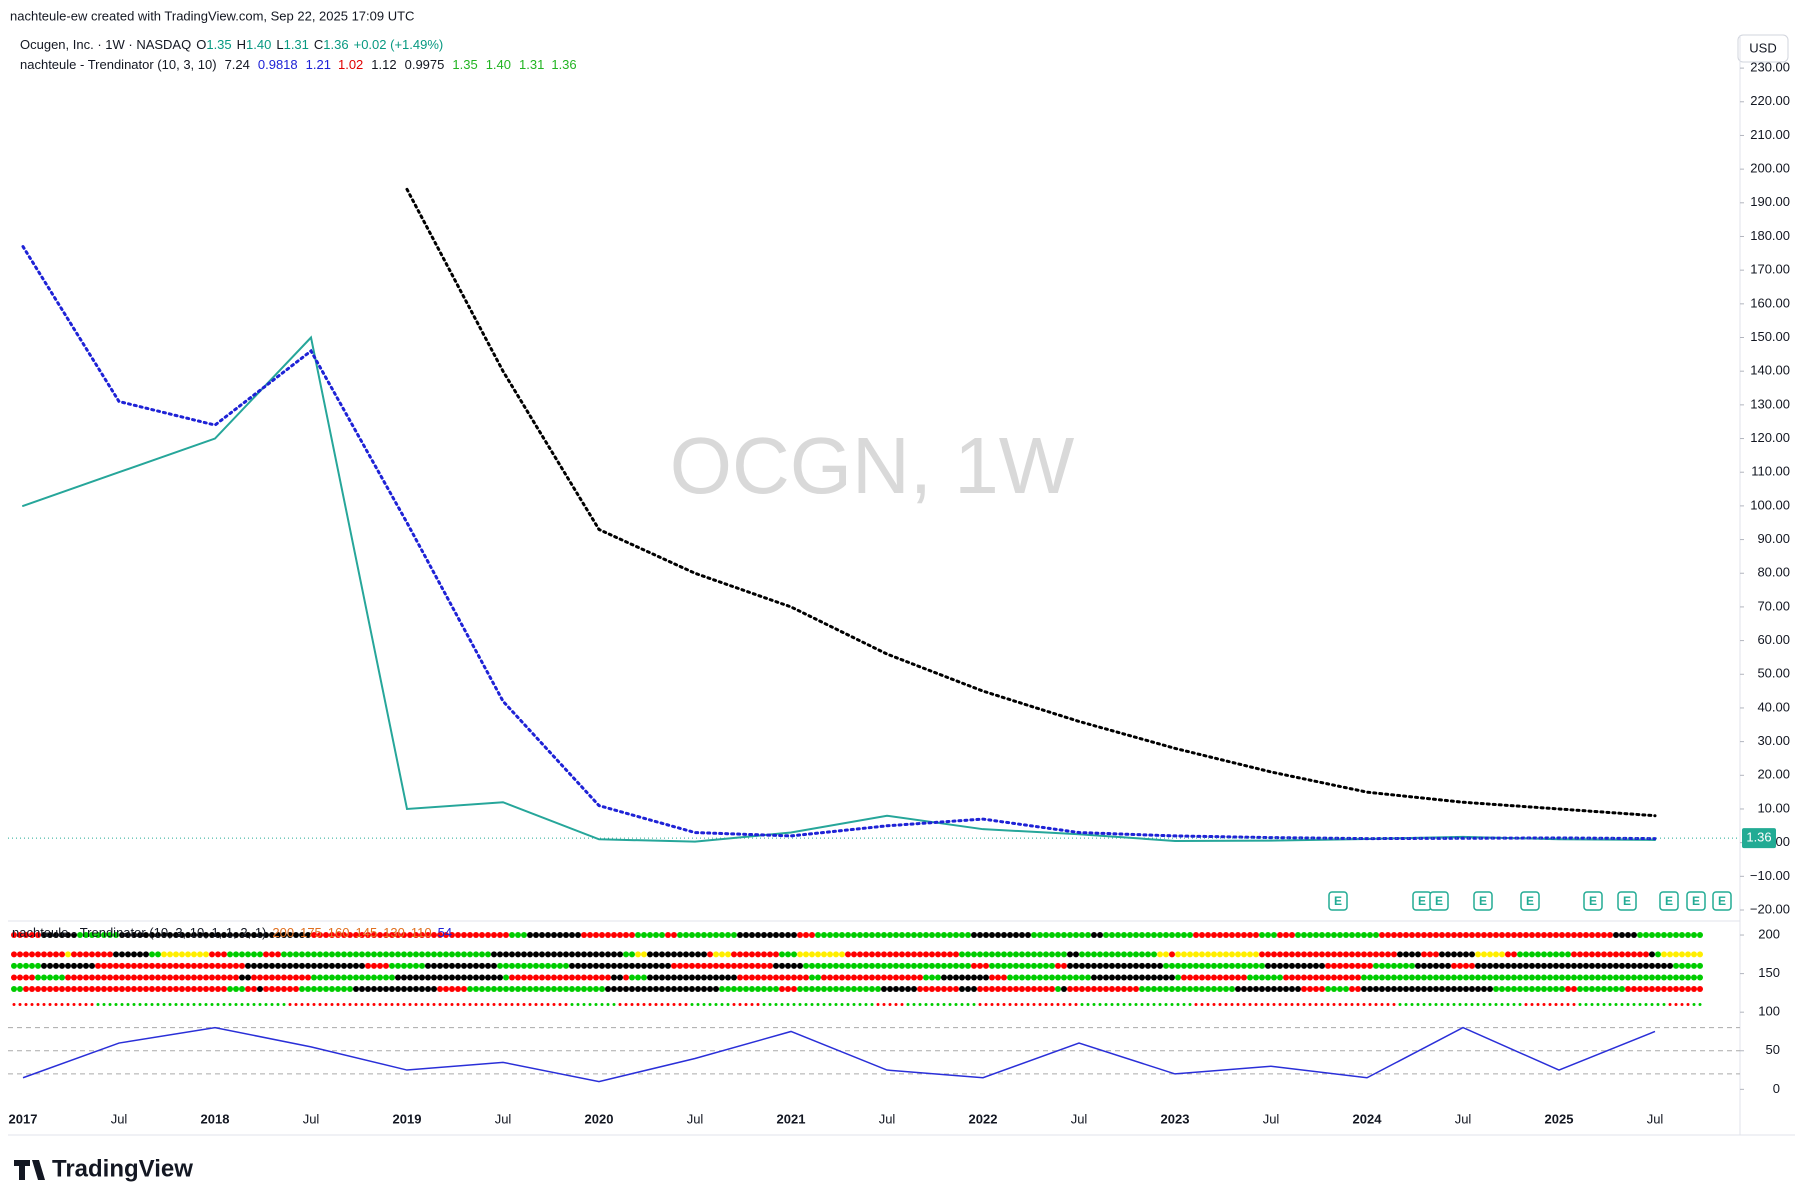 This screenshot has width=1806, height=1201. I want to click on x-tick-label: 2023, so click(1175, 1118).